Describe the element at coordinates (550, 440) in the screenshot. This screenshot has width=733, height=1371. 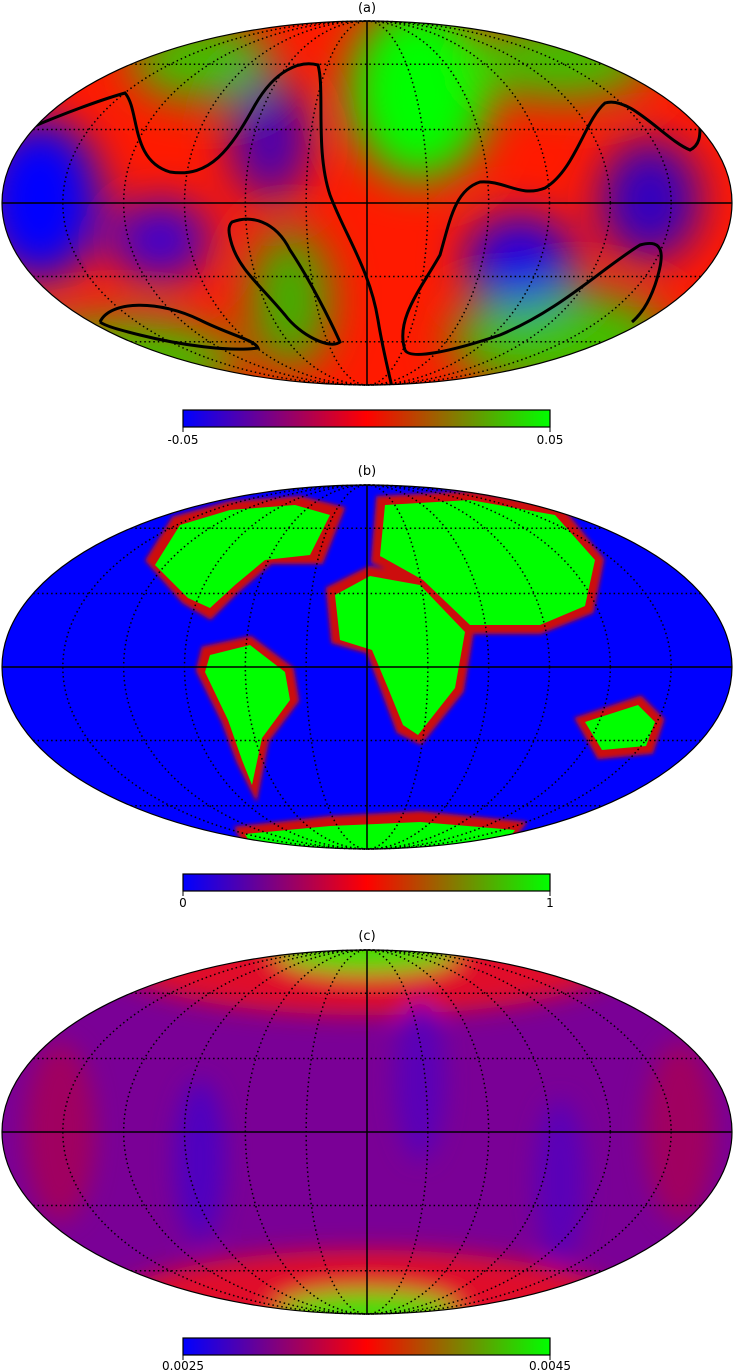
I see `panel-a-colorbar-max: 0.05` at that location.